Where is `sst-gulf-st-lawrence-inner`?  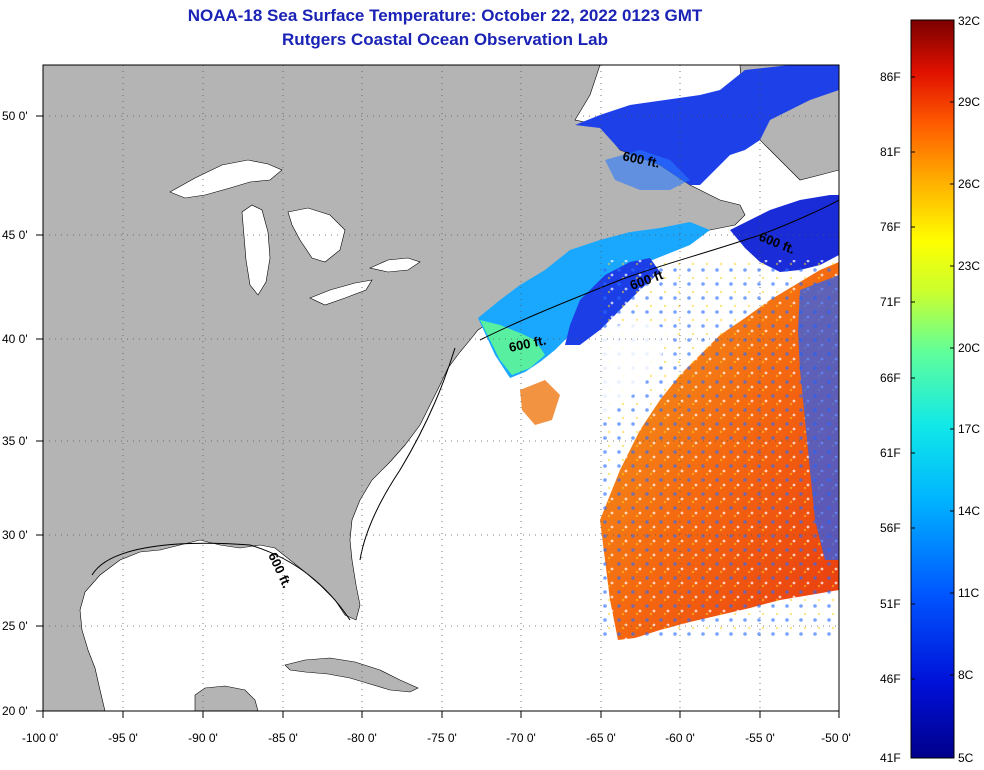
sst-gulf-st-lawrence-inner is located at coordinates (647, 170).